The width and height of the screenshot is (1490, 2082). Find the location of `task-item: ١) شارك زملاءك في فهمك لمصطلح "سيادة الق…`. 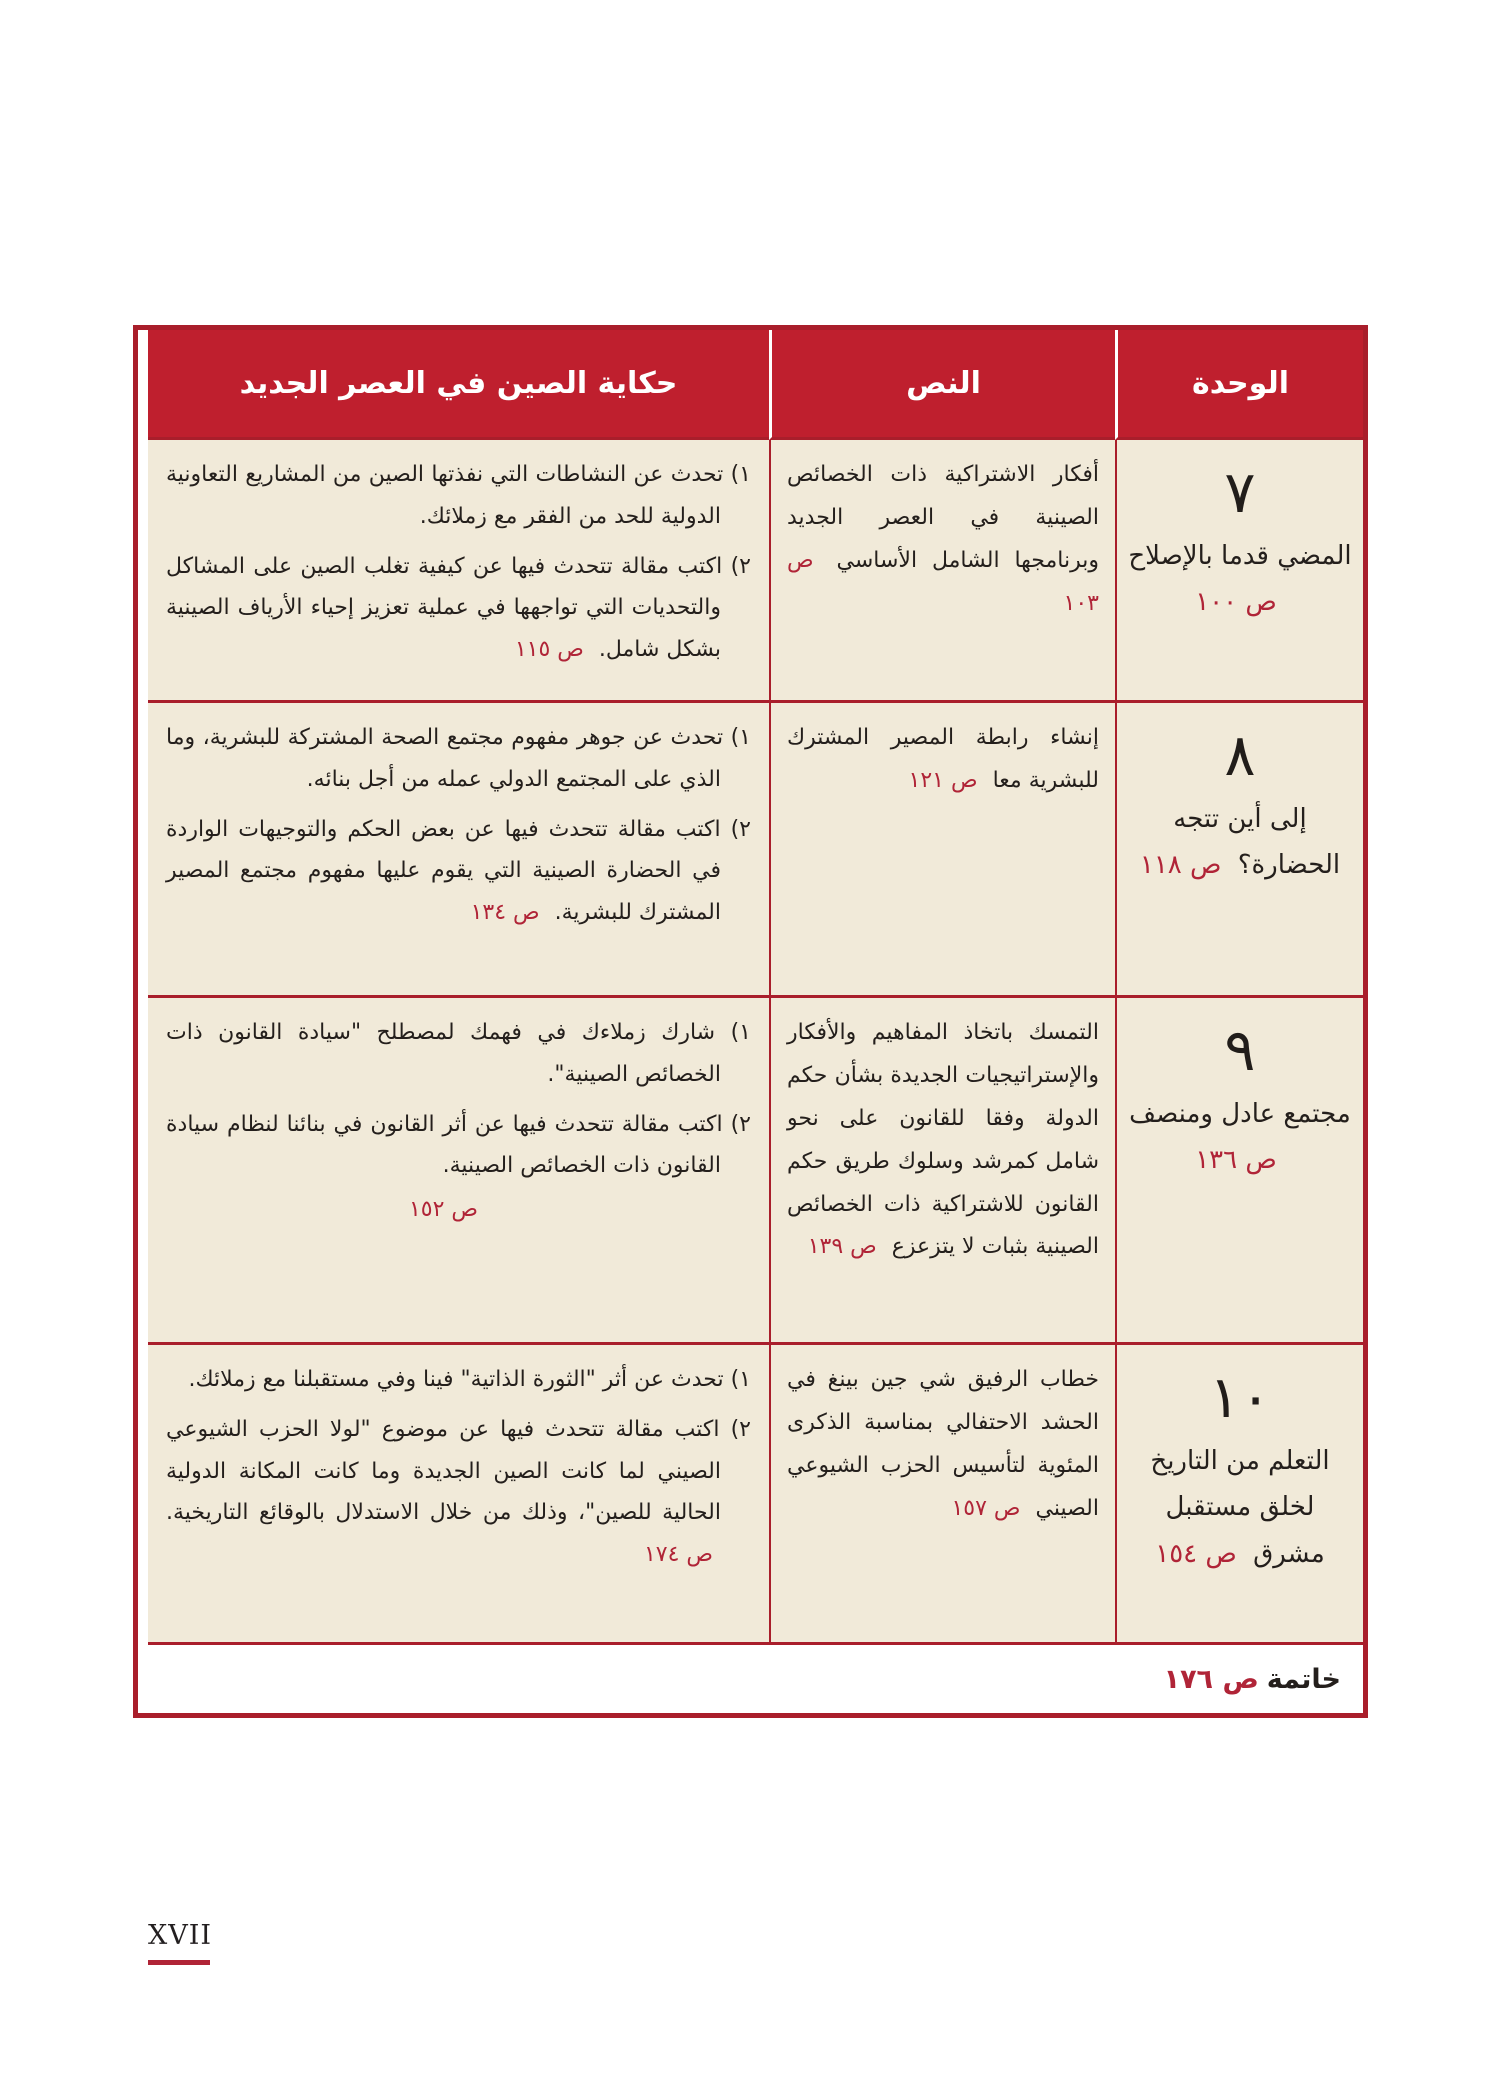

task-item: ١) شارك زملاءك في فهمك لمصطلح "سيادة الق… is located at coordinates (458, 1054).